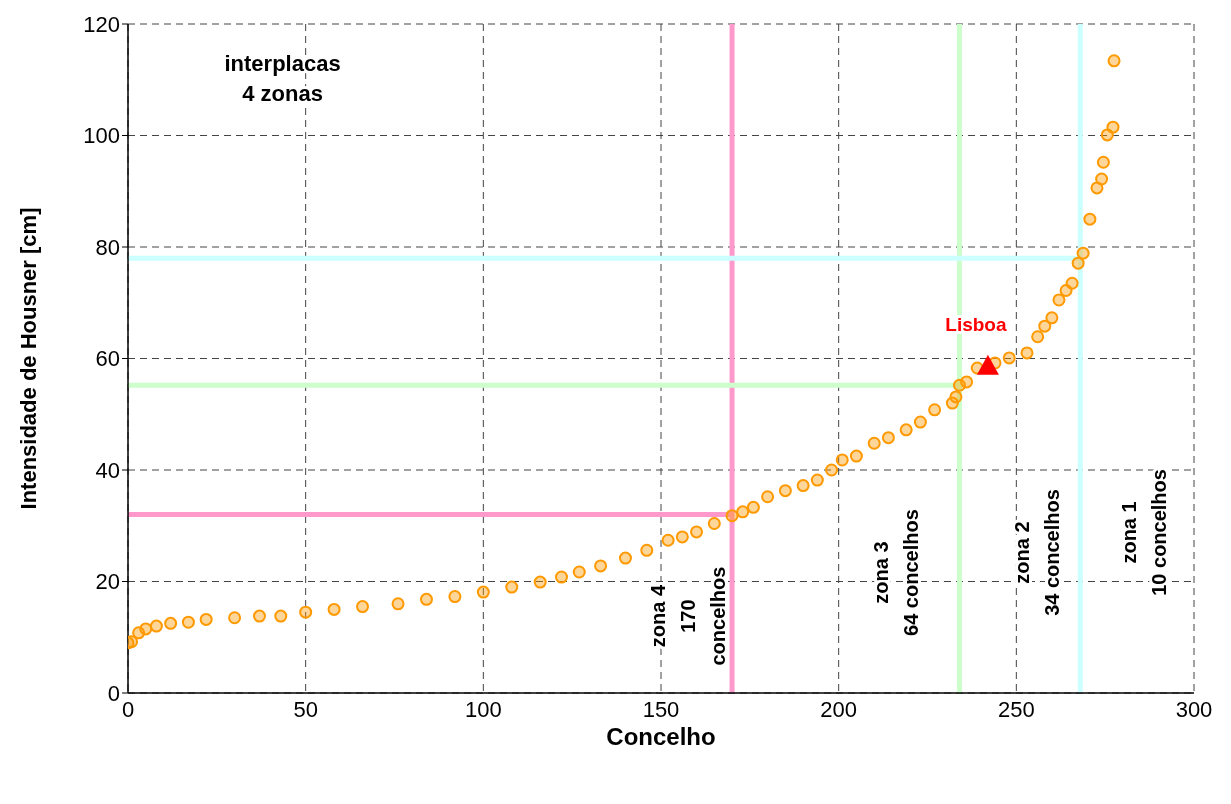  What do you see at coordinates (107, 582) in the screenshot?
I see `y-tick-label: 20` at bounding box center [107, 582].